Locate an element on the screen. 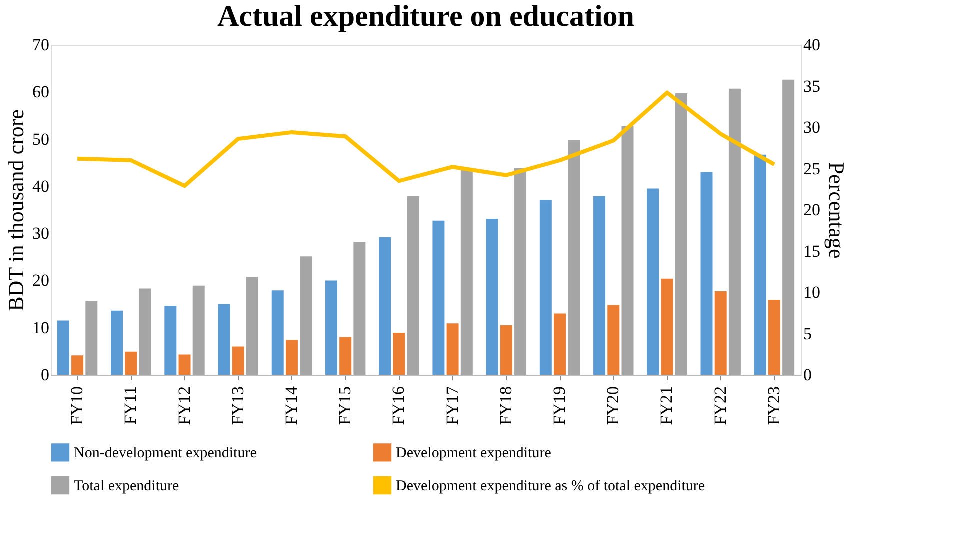 The height and width of the screenshot is (546, 965). y2-tick-label: 15 is located at coordinates (812, 251).